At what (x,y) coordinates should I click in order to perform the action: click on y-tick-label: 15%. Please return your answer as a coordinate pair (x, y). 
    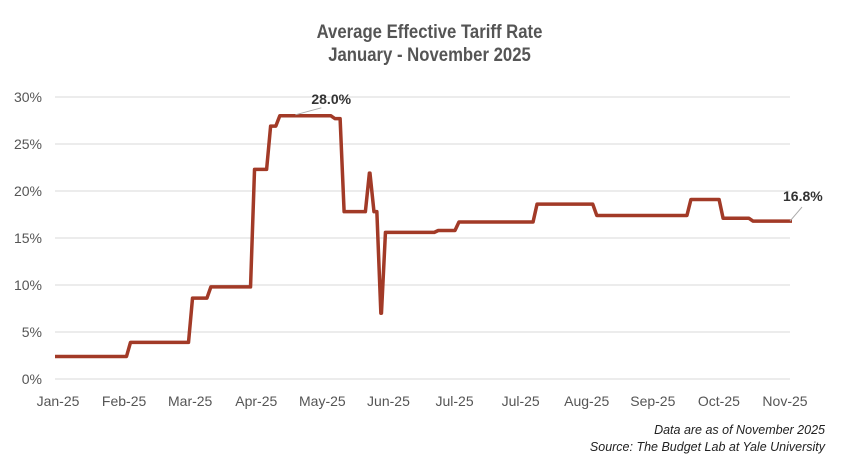
    Looking at the image, I should click on (28, 238).